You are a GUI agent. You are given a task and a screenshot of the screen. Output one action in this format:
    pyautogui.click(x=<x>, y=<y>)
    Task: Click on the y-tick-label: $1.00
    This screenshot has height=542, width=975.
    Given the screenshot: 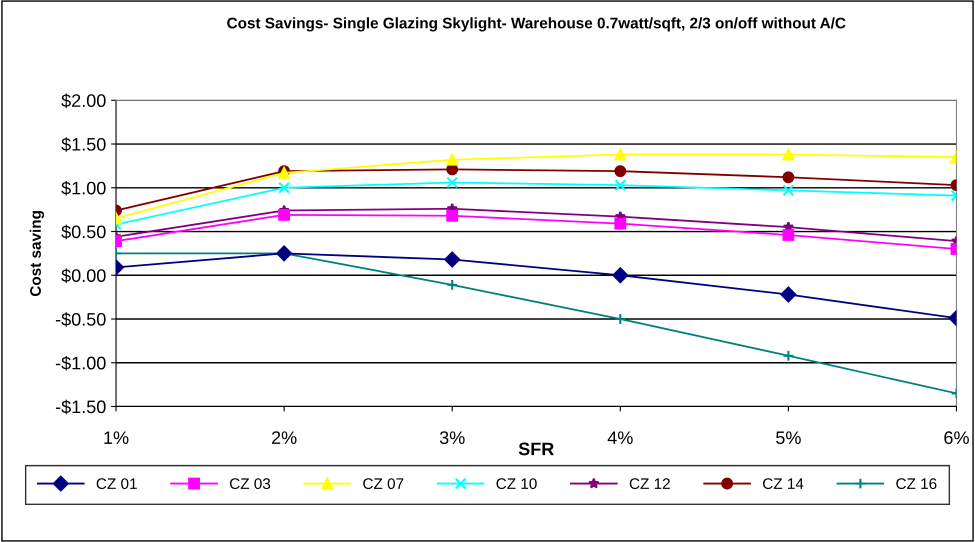 What is the action you would take?
    pyautogui.click(x=83, y=188)
    